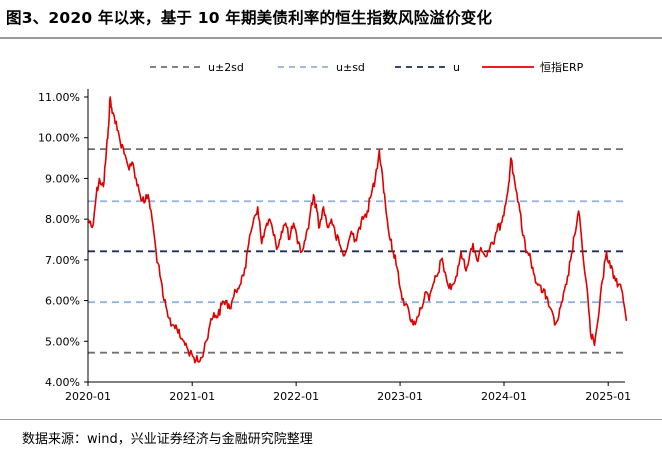  What do you see at coordinates (62, 219) in the screenshot?
I see `y-tick-label: 8.00%` at bounding box center [62, 219].